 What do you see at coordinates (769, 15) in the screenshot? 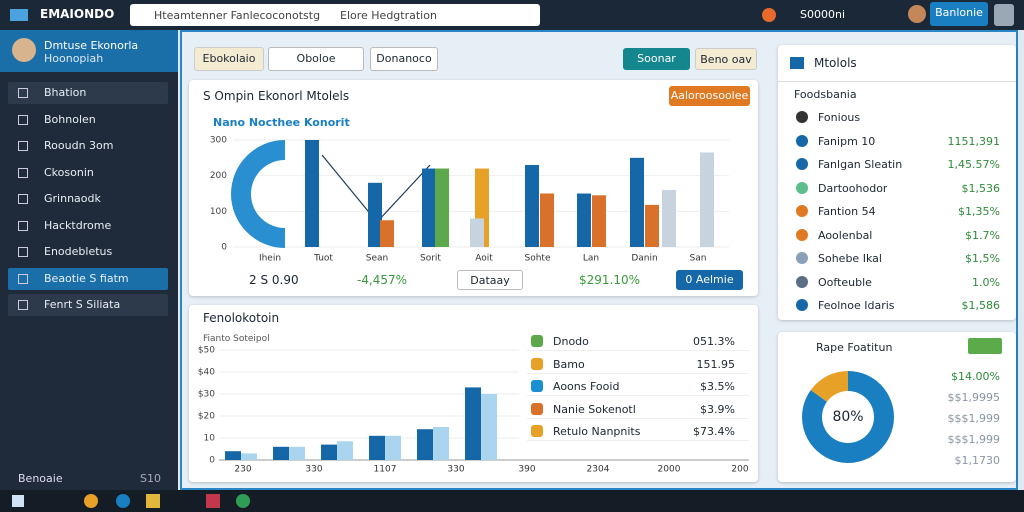
I see `icon` at bounding box center [769, 15].